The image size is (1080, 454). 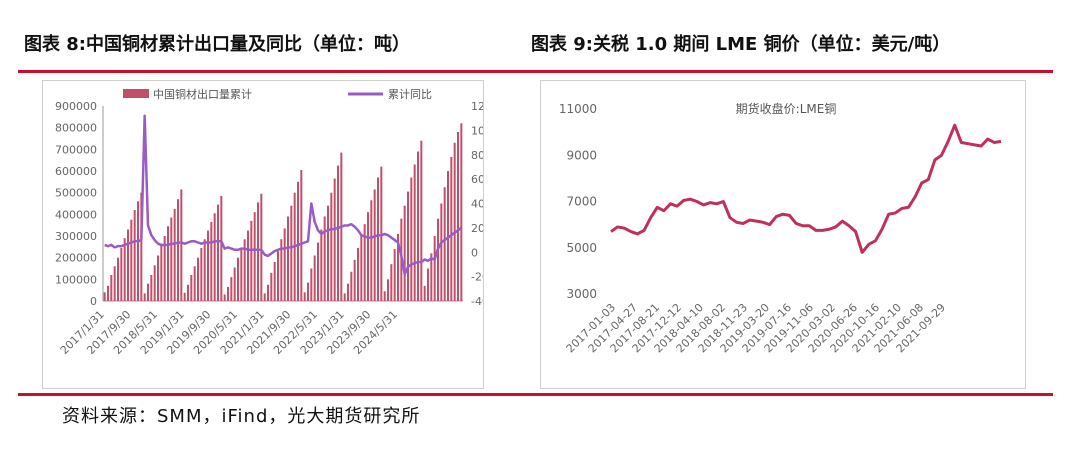 What do you see at coordinates (217, 44) in the screenshot?
I see `figure-8-title: 图表 8:中国铜材累计出口量及同比（单位：吨）` at bounding box center [217, 44].